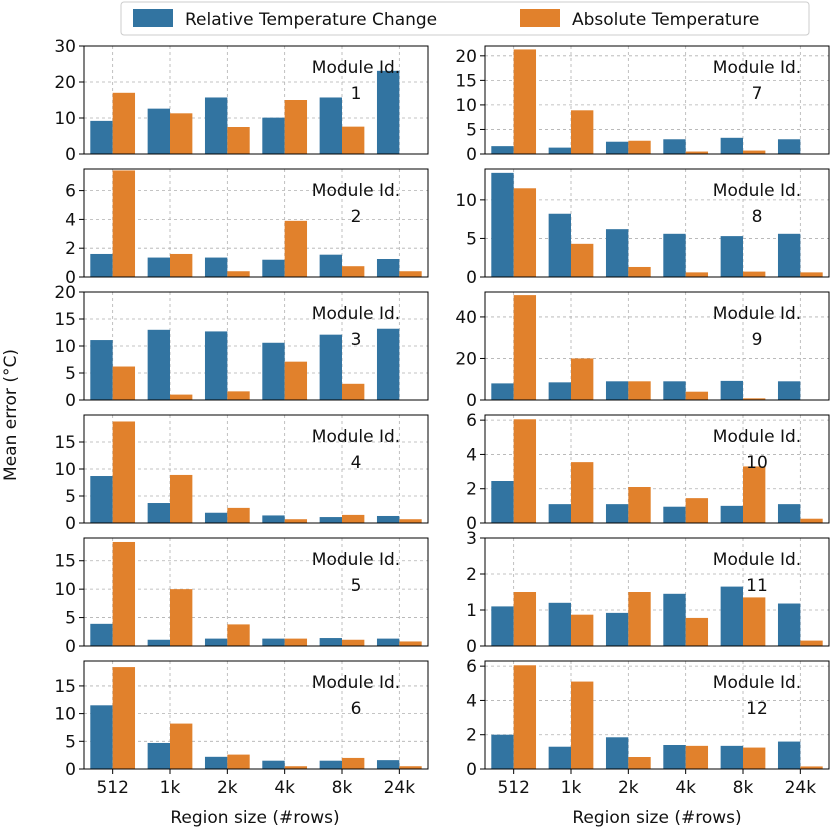  I want to click on y-tick-label: 1, so click(471, 611).